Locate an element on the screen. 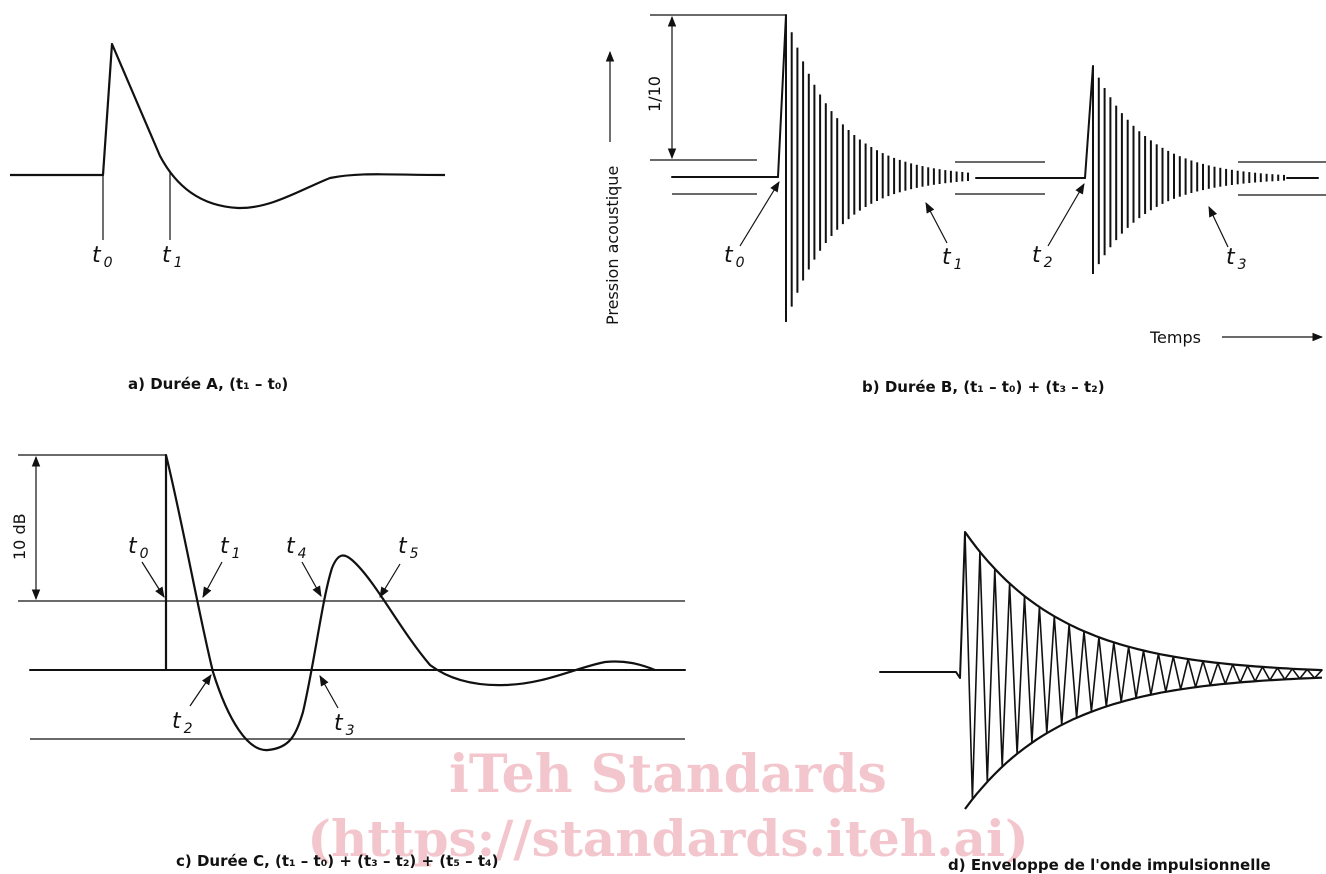 The height and width of the screenshot is (874, 1326). panel-b-x-axis-label: Temps is located at coordinates (1175, 337).